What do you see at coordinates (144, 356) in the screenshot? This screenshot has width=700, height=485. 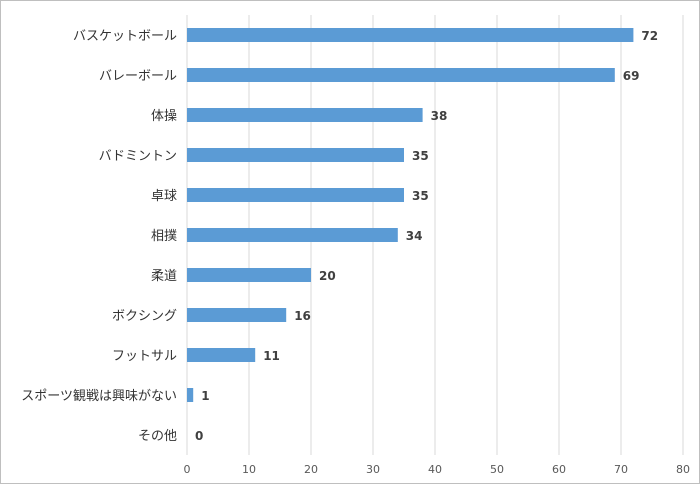 I see `category-label: フットサル` at bounding box center [144, 356].